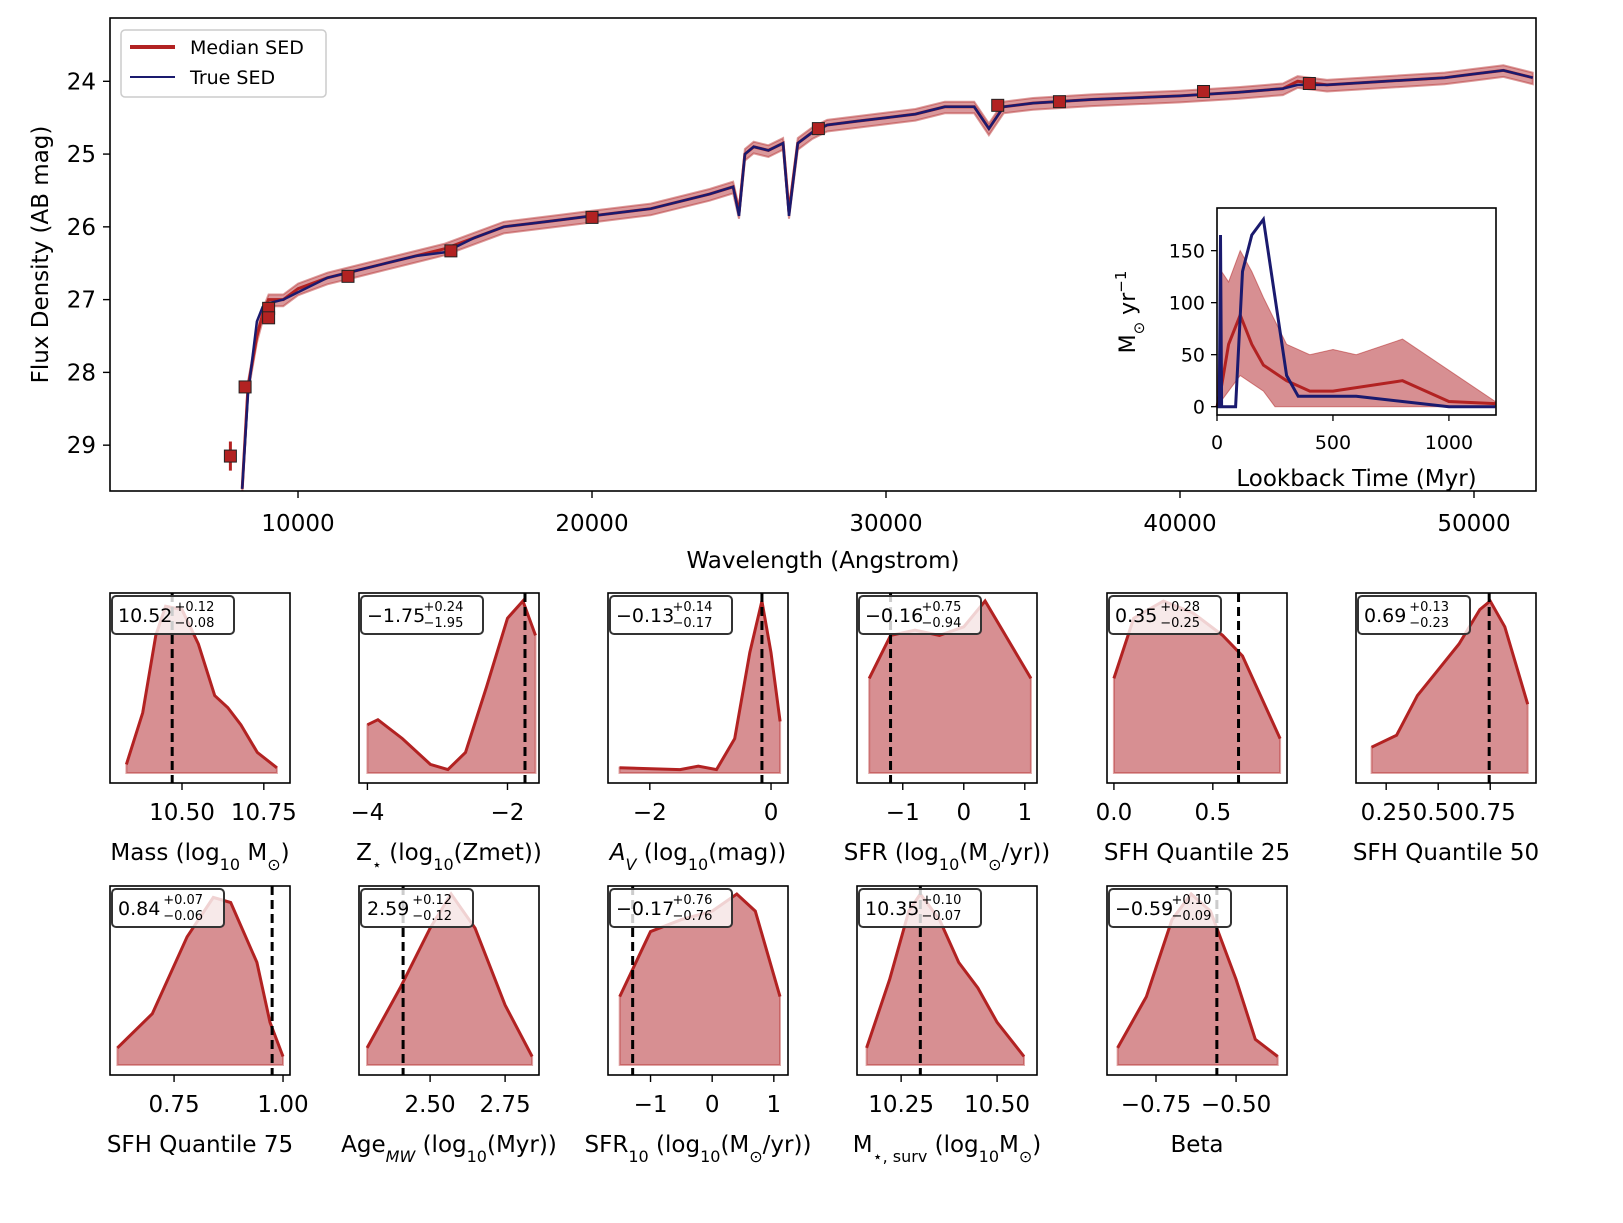 The width and height of the screenshot is (1623, 1223). I want to click on lower-error: −0.07, so click(942, 916).